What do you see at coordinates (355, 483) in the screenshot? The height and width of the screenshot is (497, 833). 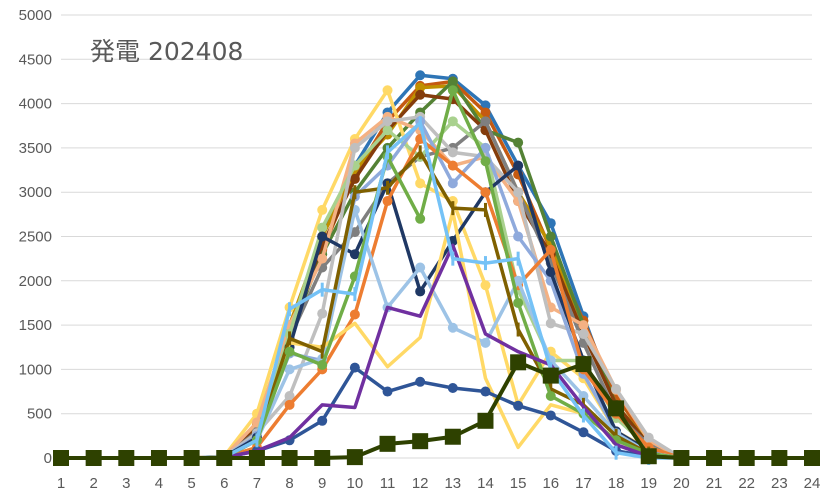 I see `x-tick-label: 10` at bounding box center [355, 483].